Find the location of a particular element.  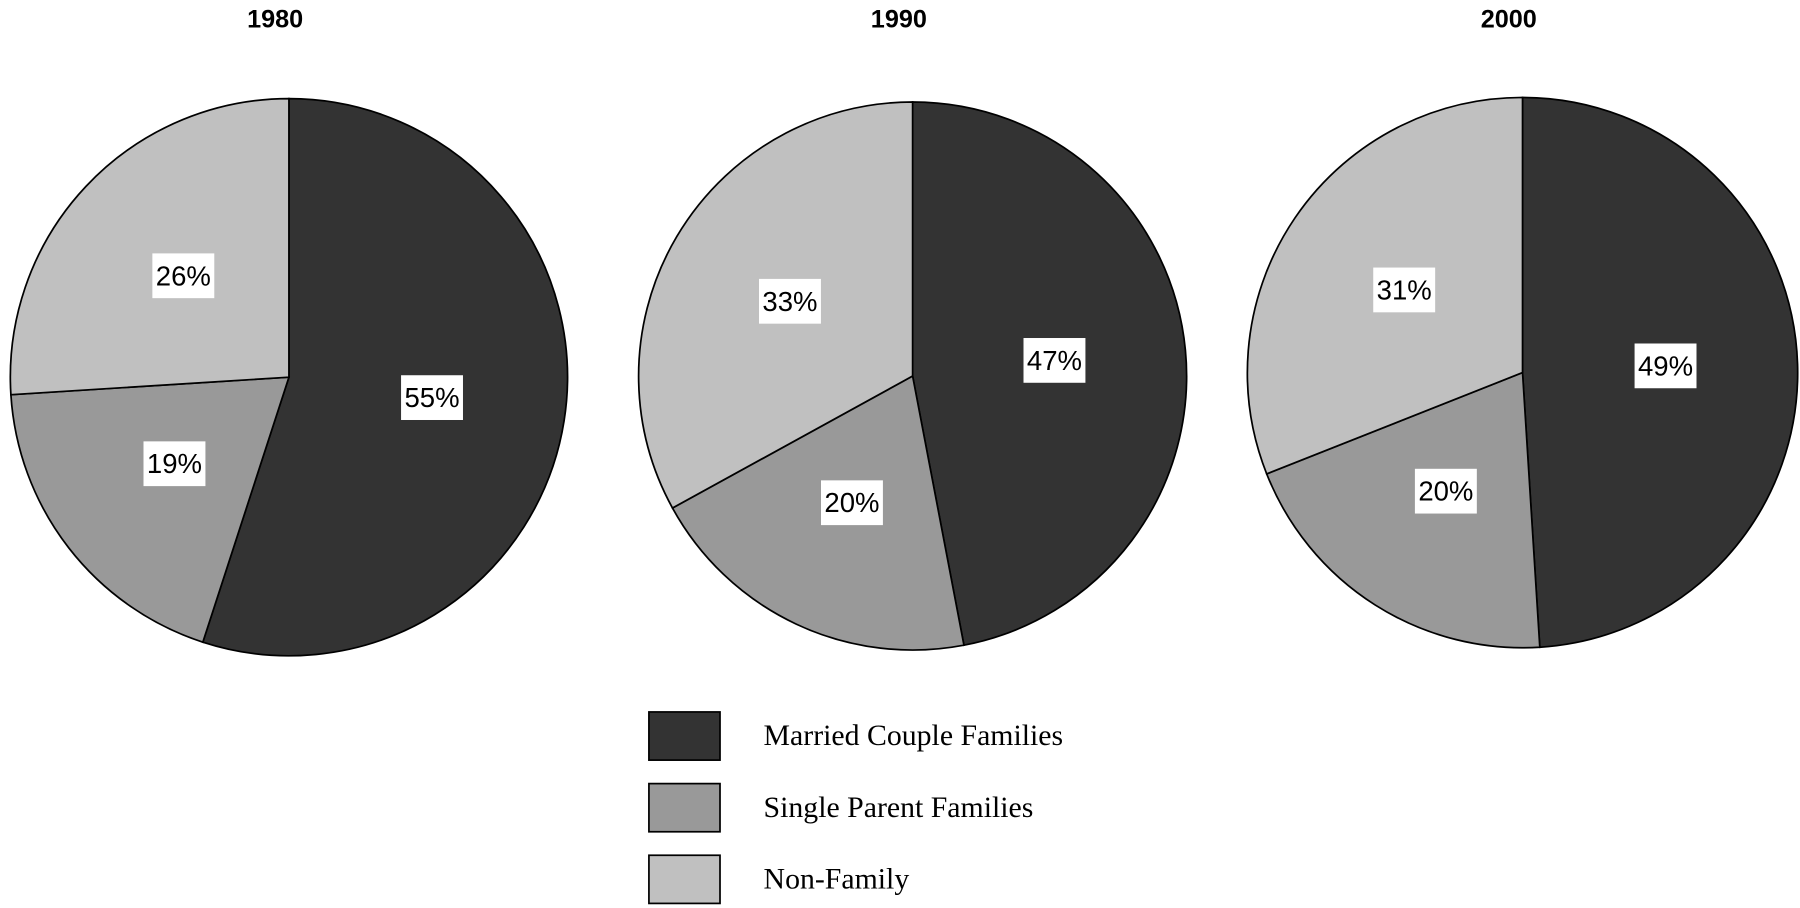

value-label: 49% is located at coordinates (1665, 365).